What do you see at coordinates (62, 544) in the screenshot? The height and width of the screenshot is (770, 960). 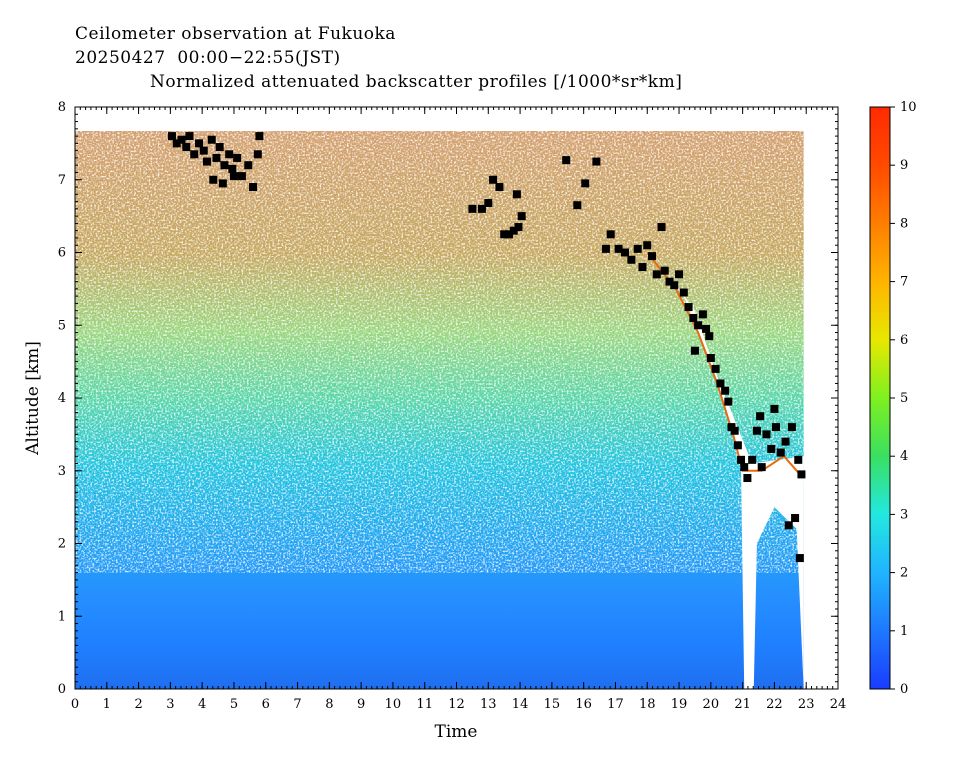 I see `y-tick-label: 2` at bounding box center [62, 544].